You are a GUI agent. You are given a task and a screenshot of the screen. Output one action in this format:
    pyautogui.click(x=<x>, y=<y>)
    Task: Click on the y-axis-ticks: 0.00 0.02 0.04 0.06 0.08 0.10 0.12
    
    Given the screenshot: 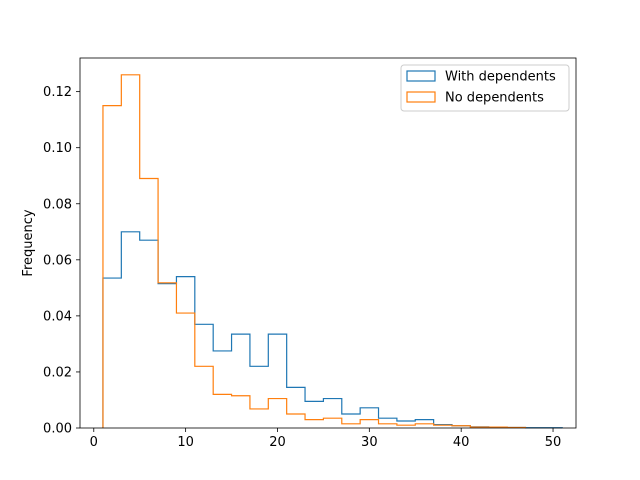 What is the action you would take?
    pyautogui.click(x=61, y=261)
    